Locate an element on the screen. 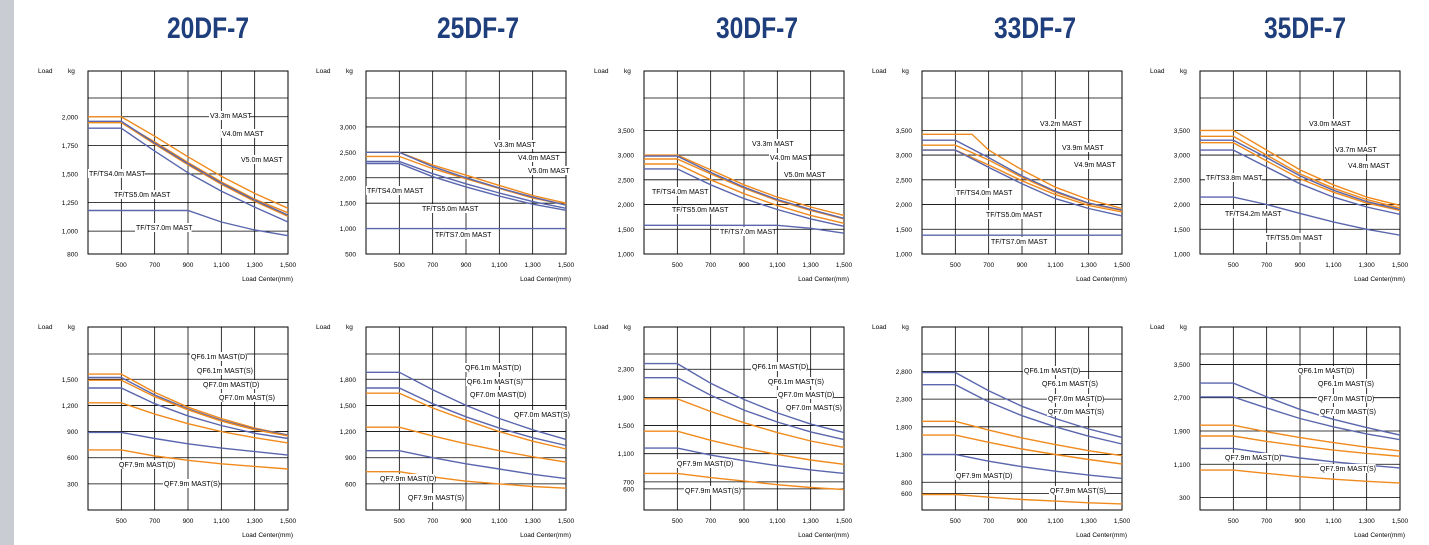 This screenshot has width=1429, height=545. y-tick-label: 1,900 is located at coordinates (1182, 431).